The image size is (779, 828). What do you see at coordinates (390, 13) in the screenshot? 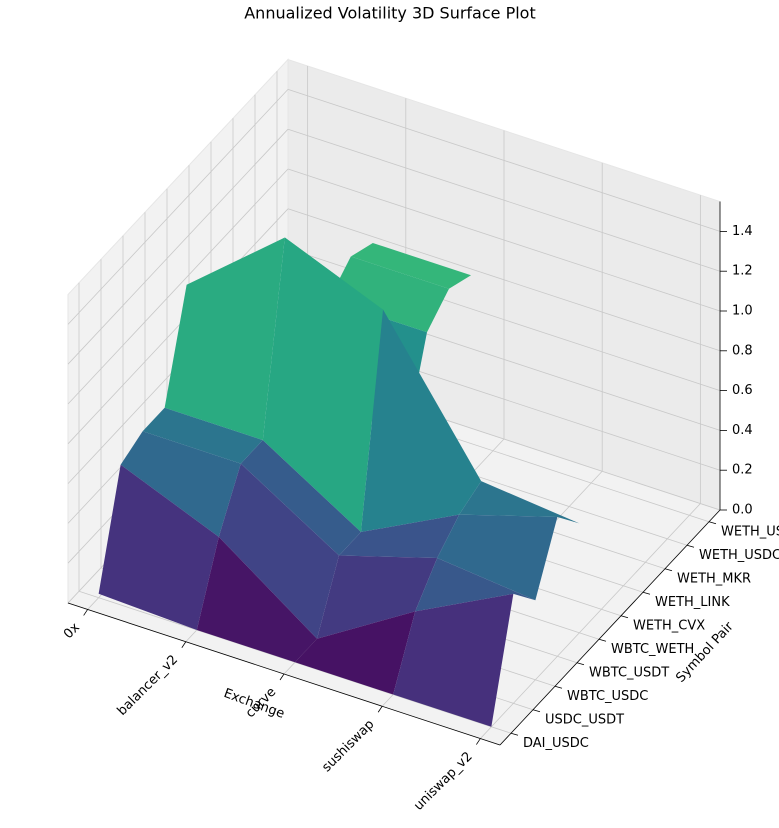
I see `chart-title: Annualized Volatility 3D Surface Plot` at bounding box center [390, 13].